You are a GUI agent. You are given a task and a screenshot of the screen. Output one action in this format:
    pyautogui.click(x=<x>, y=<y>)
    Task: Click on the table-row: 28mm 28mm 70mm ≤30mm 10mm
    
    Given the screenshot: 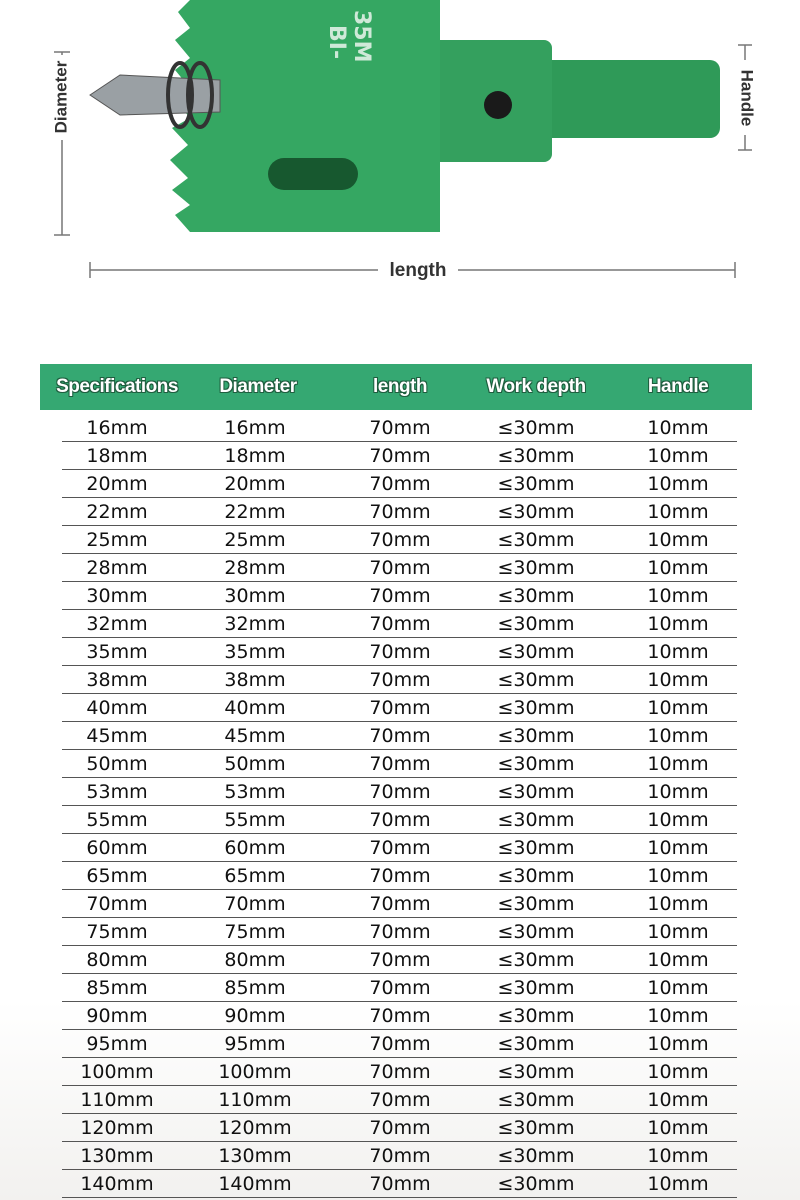 What is the action you would take?
    pyautogui.click(x=399, y=568)
    